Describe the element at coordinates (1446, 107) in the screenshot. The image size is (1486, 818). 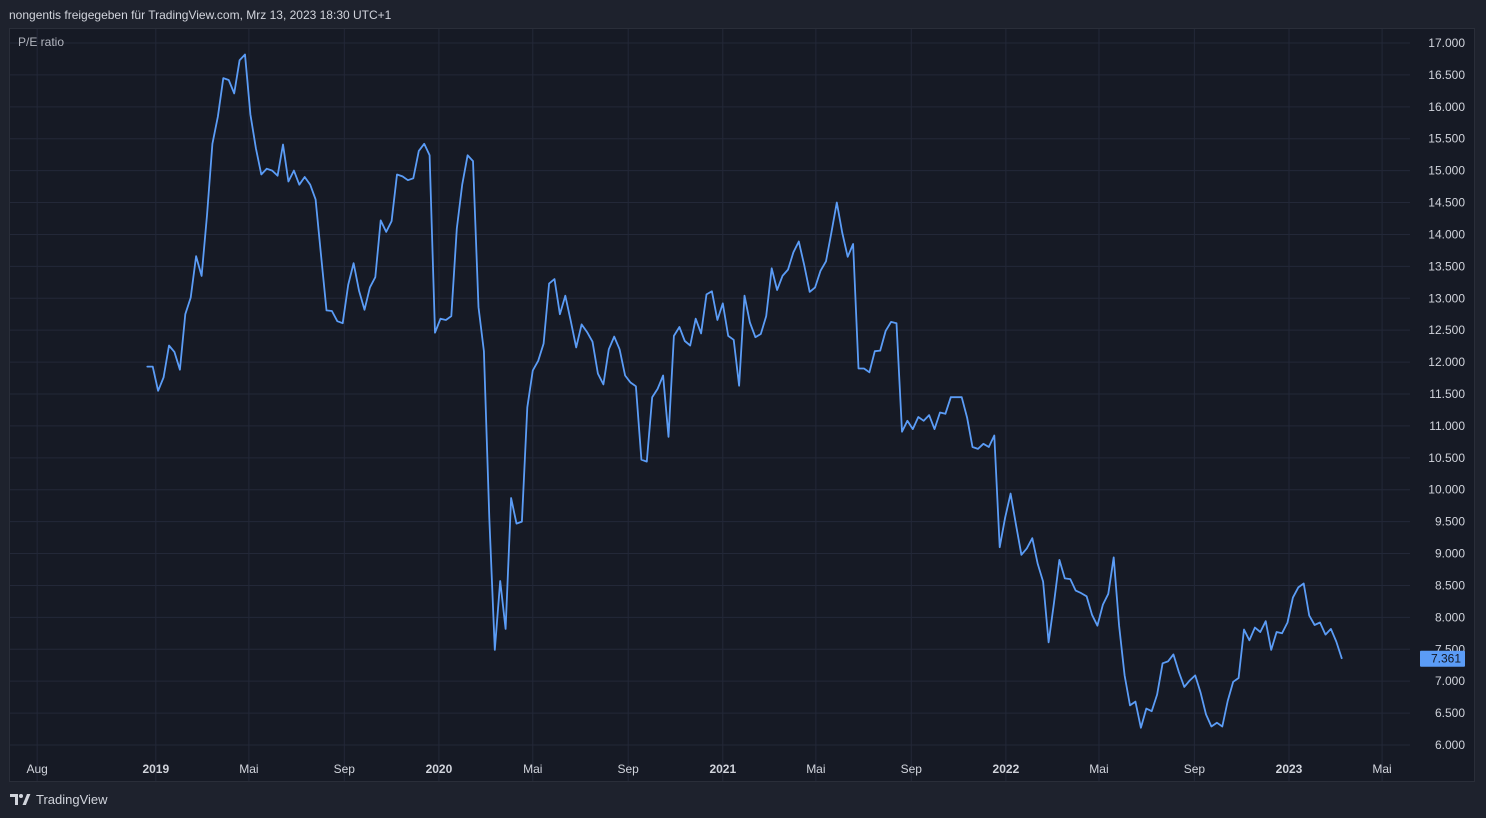
I see `y-tick-label: 16.000` at that location.